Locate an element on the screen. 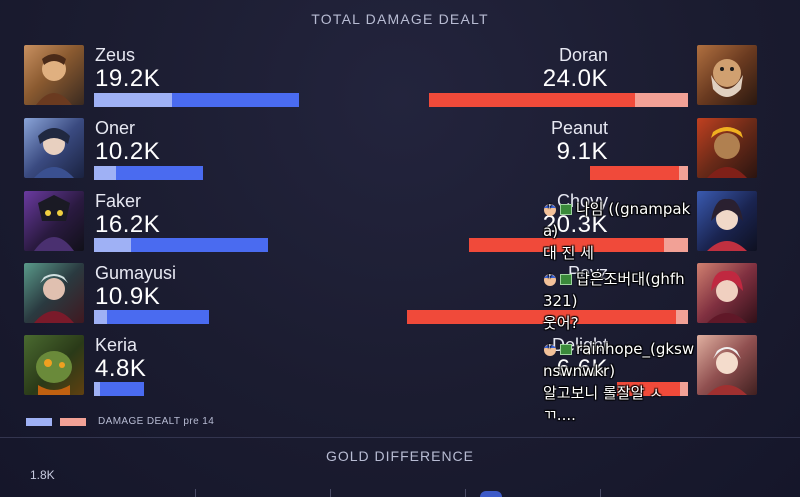 The height and width of the screenshot is (497, 800). damage-value: 20.3K is located at coordinates (575, 224).